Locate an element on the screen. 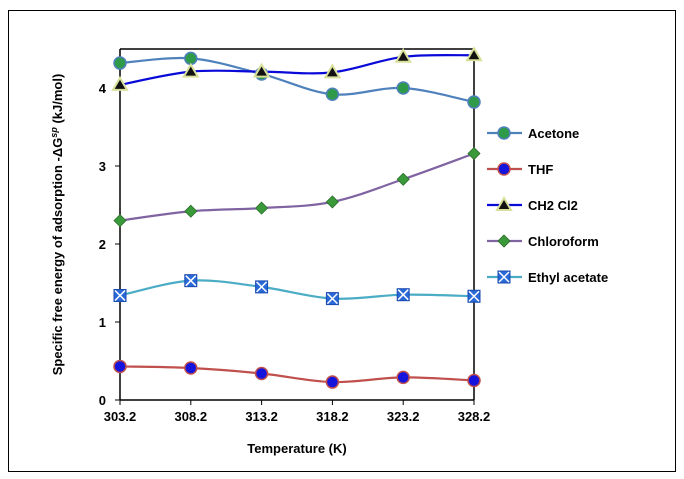 This screenshot has width=684, height=479. legend-item-thf: THF is located at coordinates (520, 169).